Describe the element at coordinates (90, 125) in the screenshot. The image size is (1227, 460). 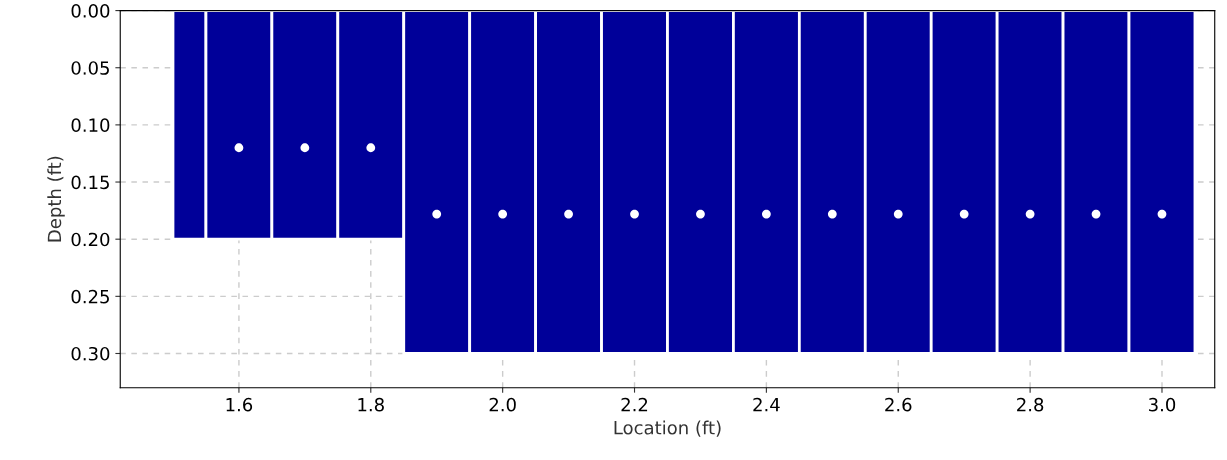
I see `y-tick-label: 0.10` at that location.